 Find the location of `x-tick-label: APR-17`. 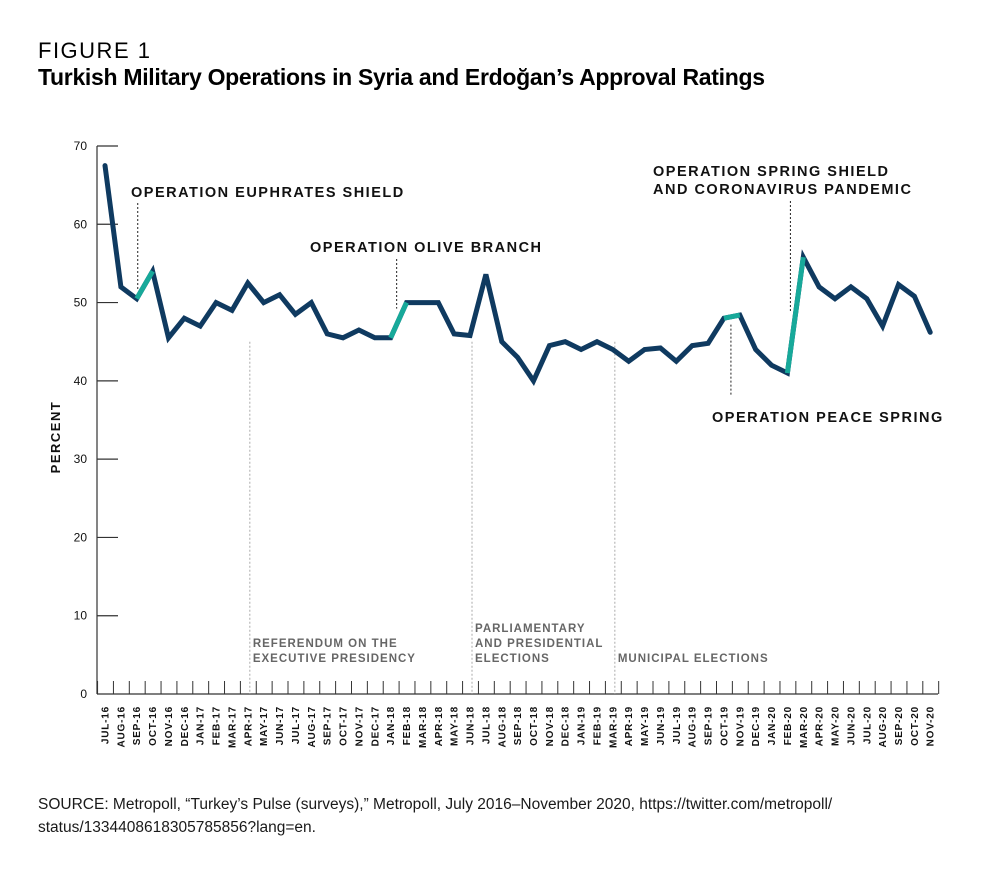

x-tick-label: APR-17 is located at coordinates (248, 726).